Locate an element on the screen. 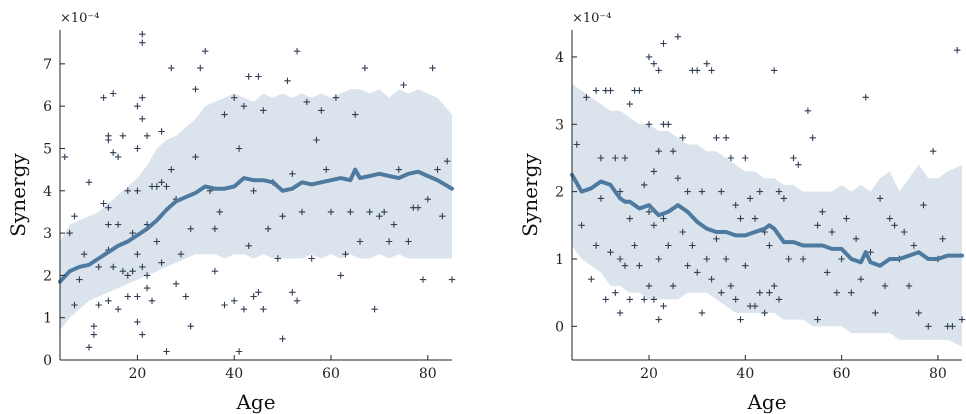 The height and width of the screenshot is (414, 966). chart-0-y-tick-label-0: 0 is located at coordinates (47, 361).